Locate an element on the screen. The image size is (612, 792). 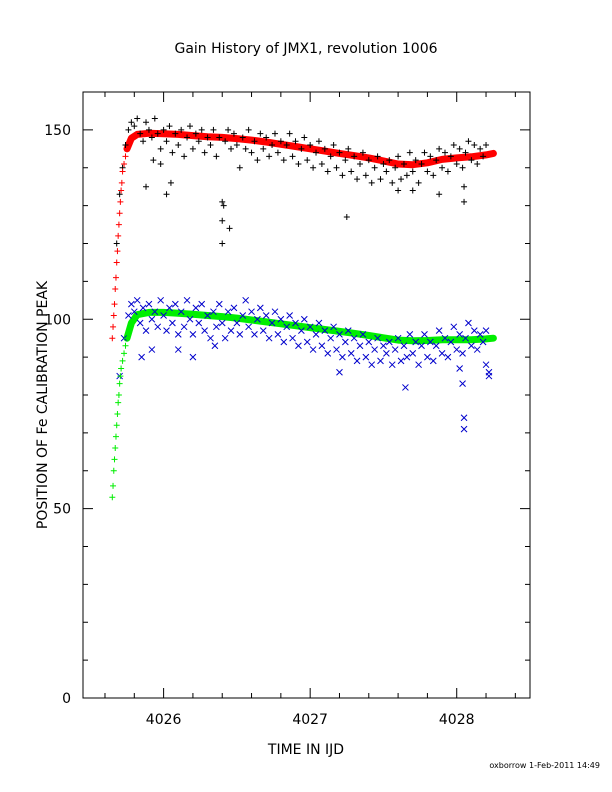
x-tick-label: 4028 is located at coordinates (457, 720).